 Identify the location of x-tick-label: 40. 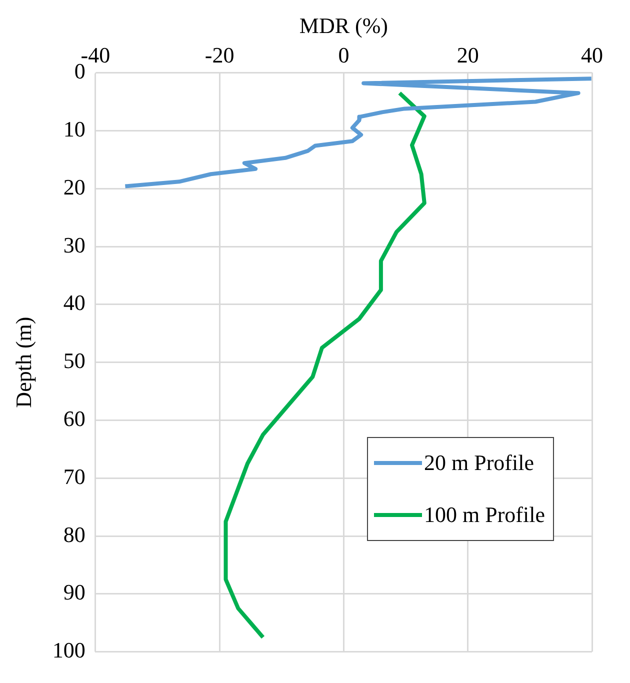
(592, 55).